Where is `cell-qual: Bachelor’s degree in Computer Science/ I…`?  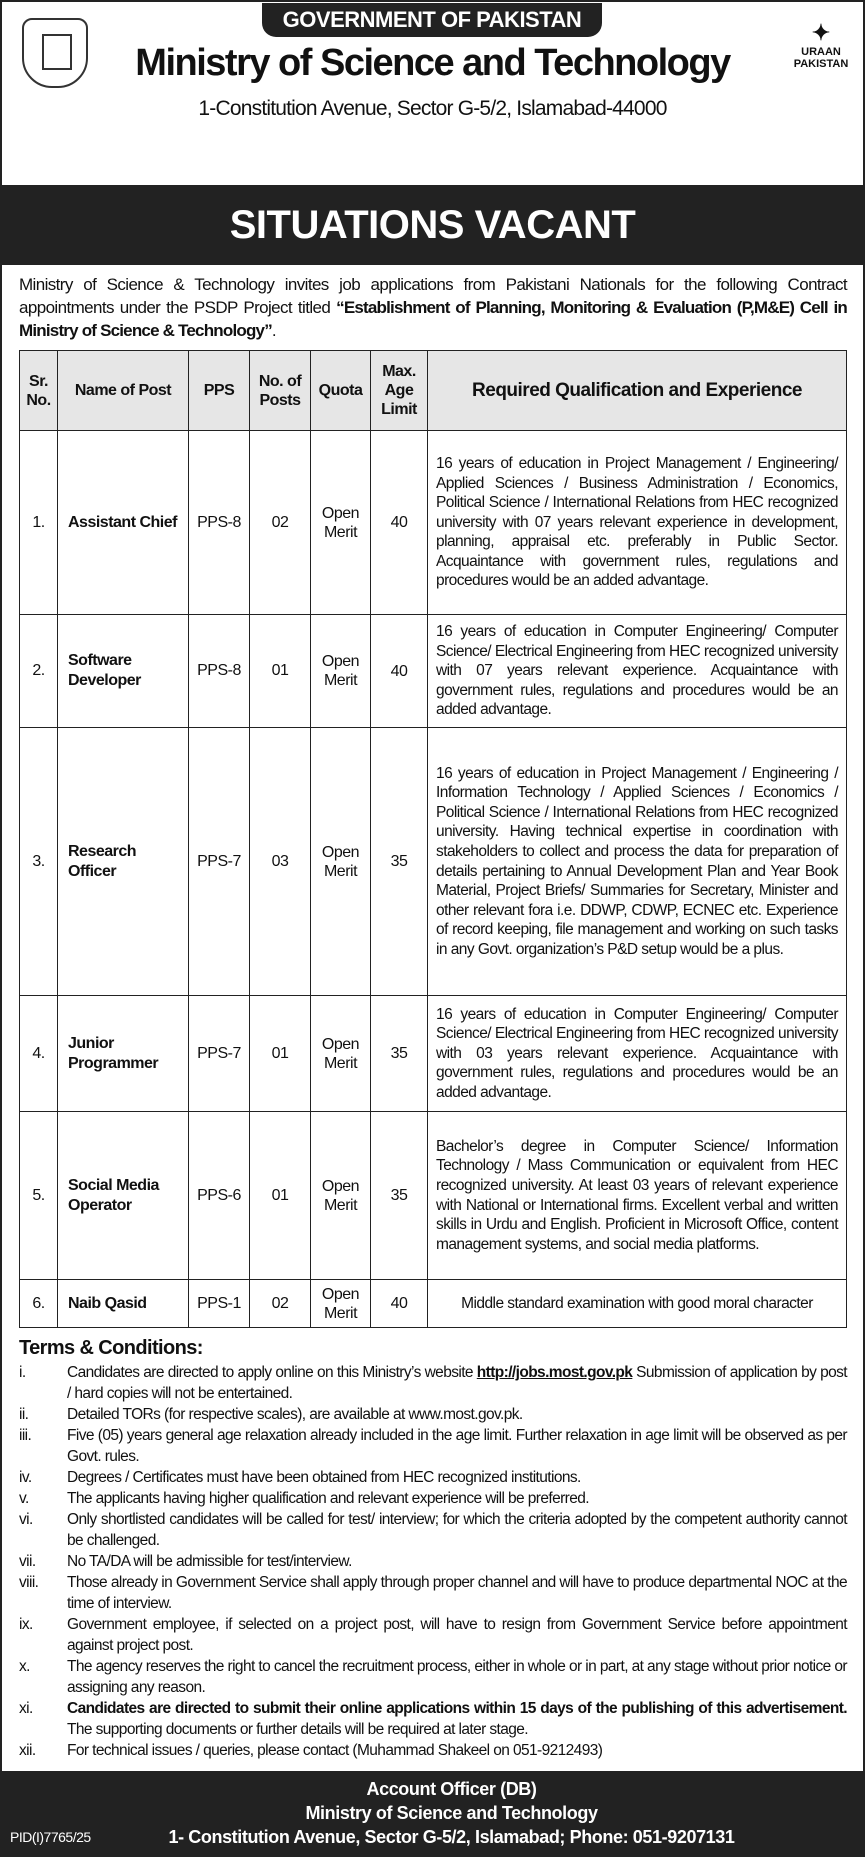 cell-qual: Bachelor’s degree in Computer Science/ I… is located at coordinates (637, 1195).